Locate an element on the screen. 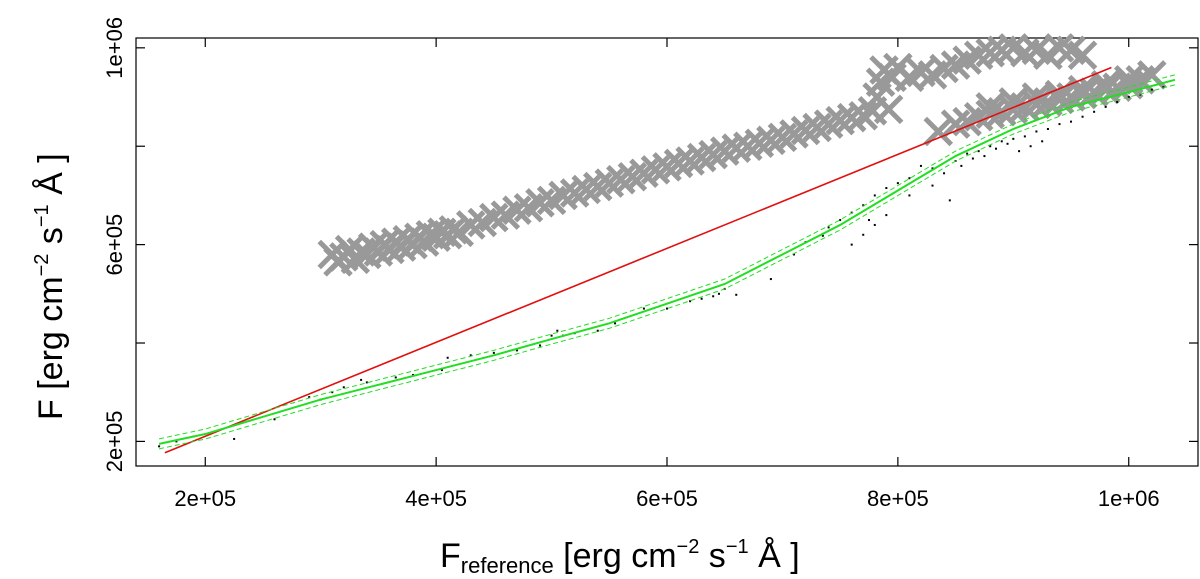 This screenshot has height=579, width=1200. x-tick-label: 6e+05 is located at coordinates (667, 498).